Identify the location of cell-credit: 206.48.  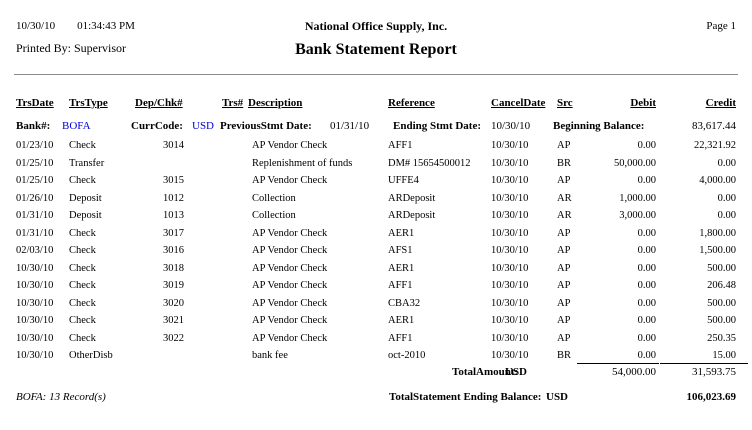
(721, 285).